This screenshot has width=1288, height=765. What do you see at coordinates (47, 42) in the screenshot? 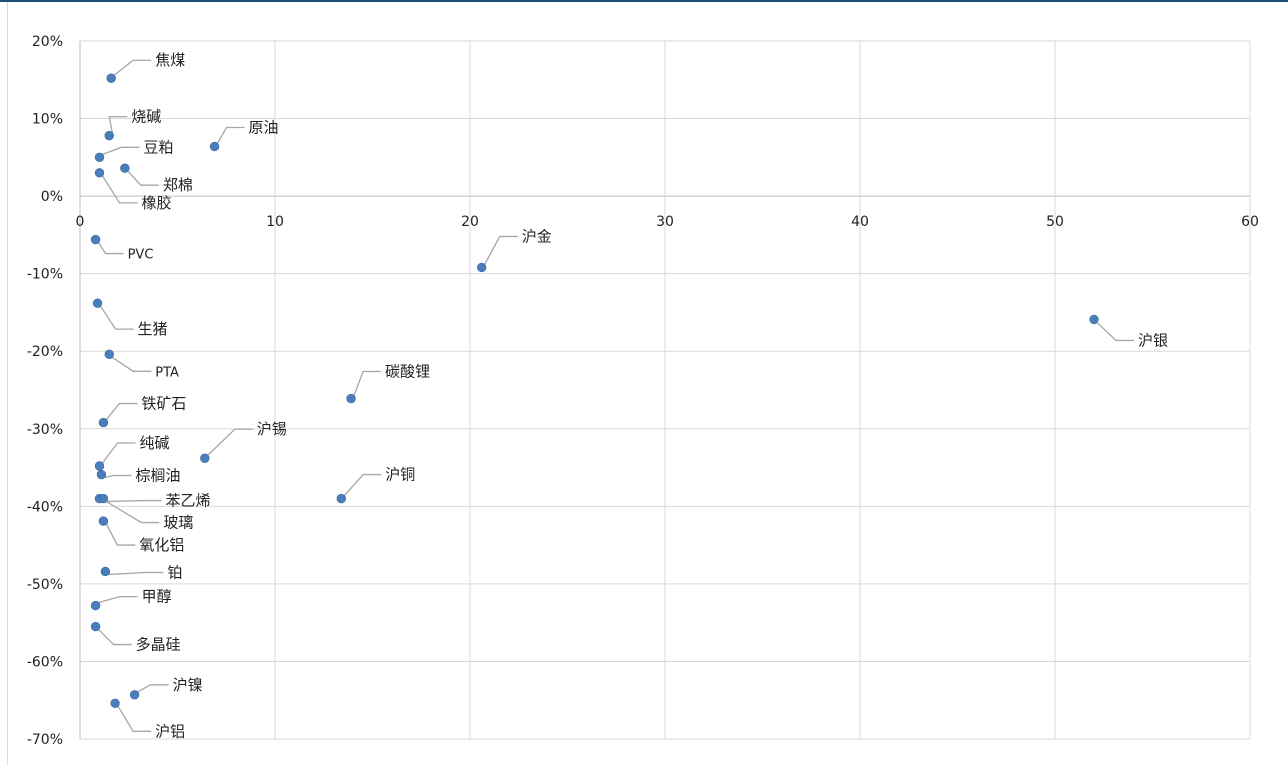
I see `y-tick-label: 20%` at bounding box center [47, 42].